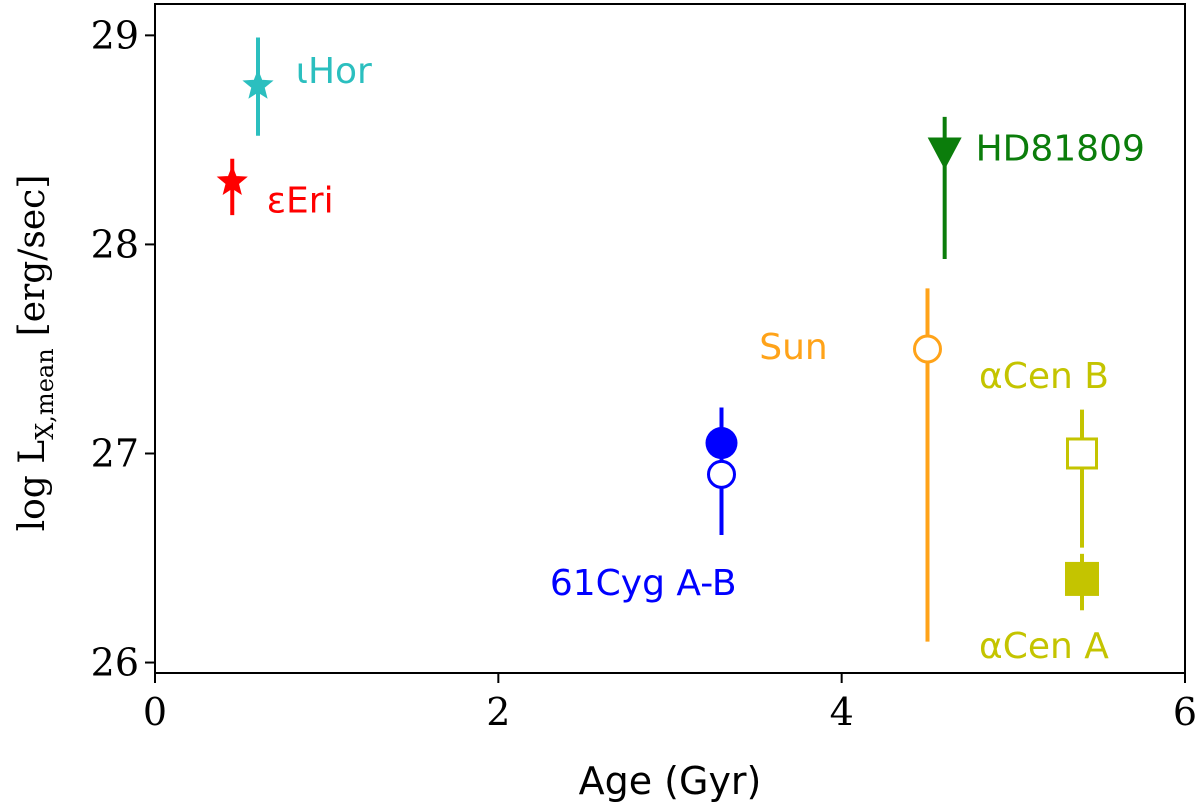 This screenshot has width=1200, height=812. I want to click on y-axis-label: log LX,mean [erg/sec], so click(35, 353).